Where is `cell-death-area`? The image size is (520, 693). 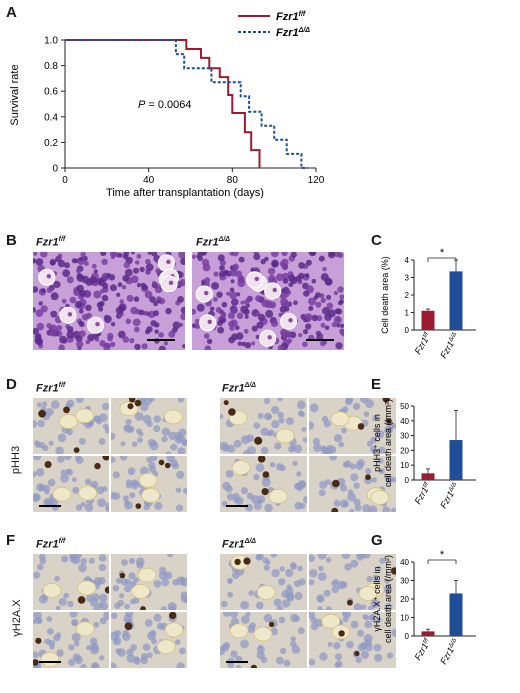 cell-death-area is located at coordinates (241, 468).